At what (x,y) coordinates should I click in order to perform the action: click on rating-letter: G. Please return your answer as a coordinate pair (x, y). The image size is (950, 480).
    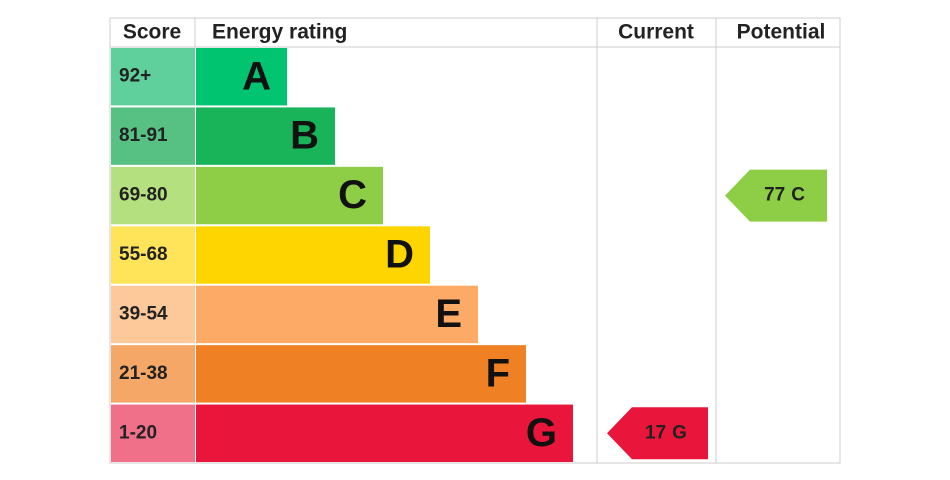
    Looking at the image, I should click on (541, 433).